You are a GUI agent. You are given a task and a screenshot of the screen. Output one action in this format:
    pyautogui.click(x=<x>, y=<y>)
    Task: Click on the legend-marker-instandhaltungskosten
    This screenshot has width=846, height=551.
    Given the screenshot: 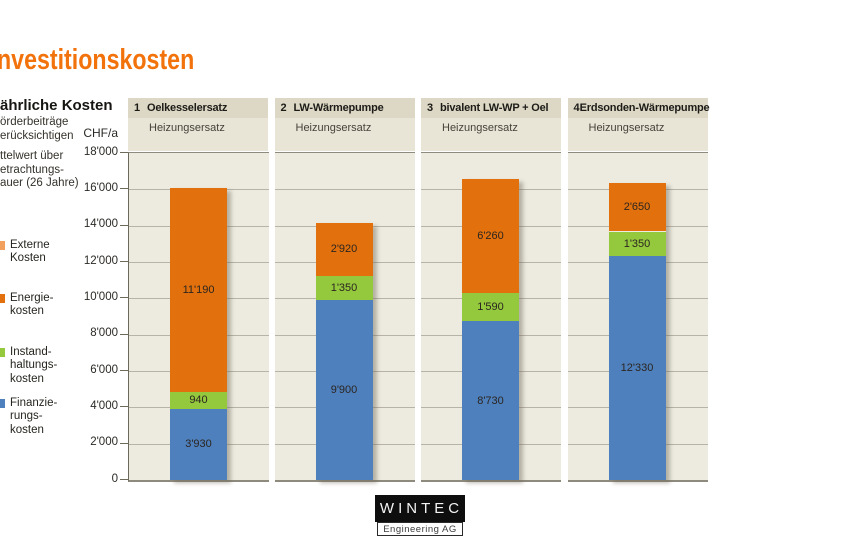 What is the action you would take?
    pyautogui.click(x=2, y=352)
    